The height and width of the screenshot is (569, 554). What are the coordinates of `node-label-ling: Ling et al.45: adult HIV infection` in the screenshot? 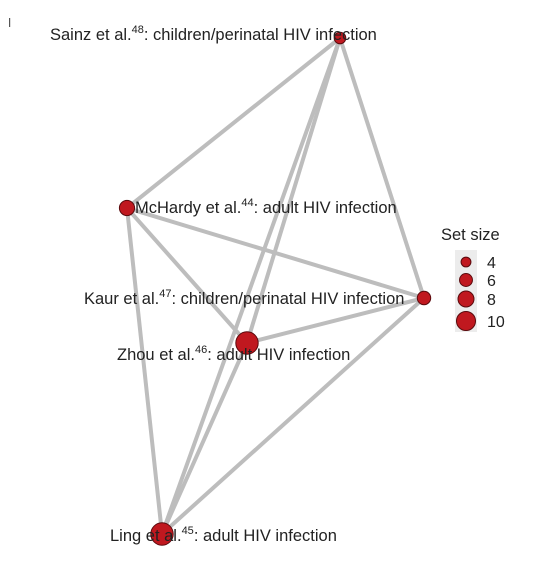 It's located at (223, 535).